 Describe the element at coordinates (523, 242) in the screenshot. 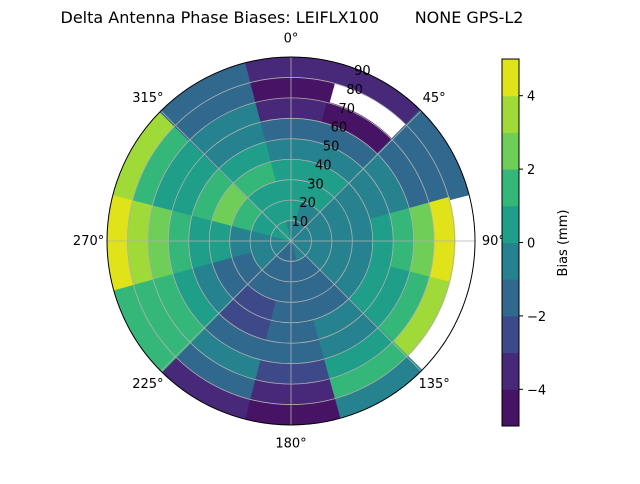

I see `colorbar: 4 2 0 −2 −4` at that location.